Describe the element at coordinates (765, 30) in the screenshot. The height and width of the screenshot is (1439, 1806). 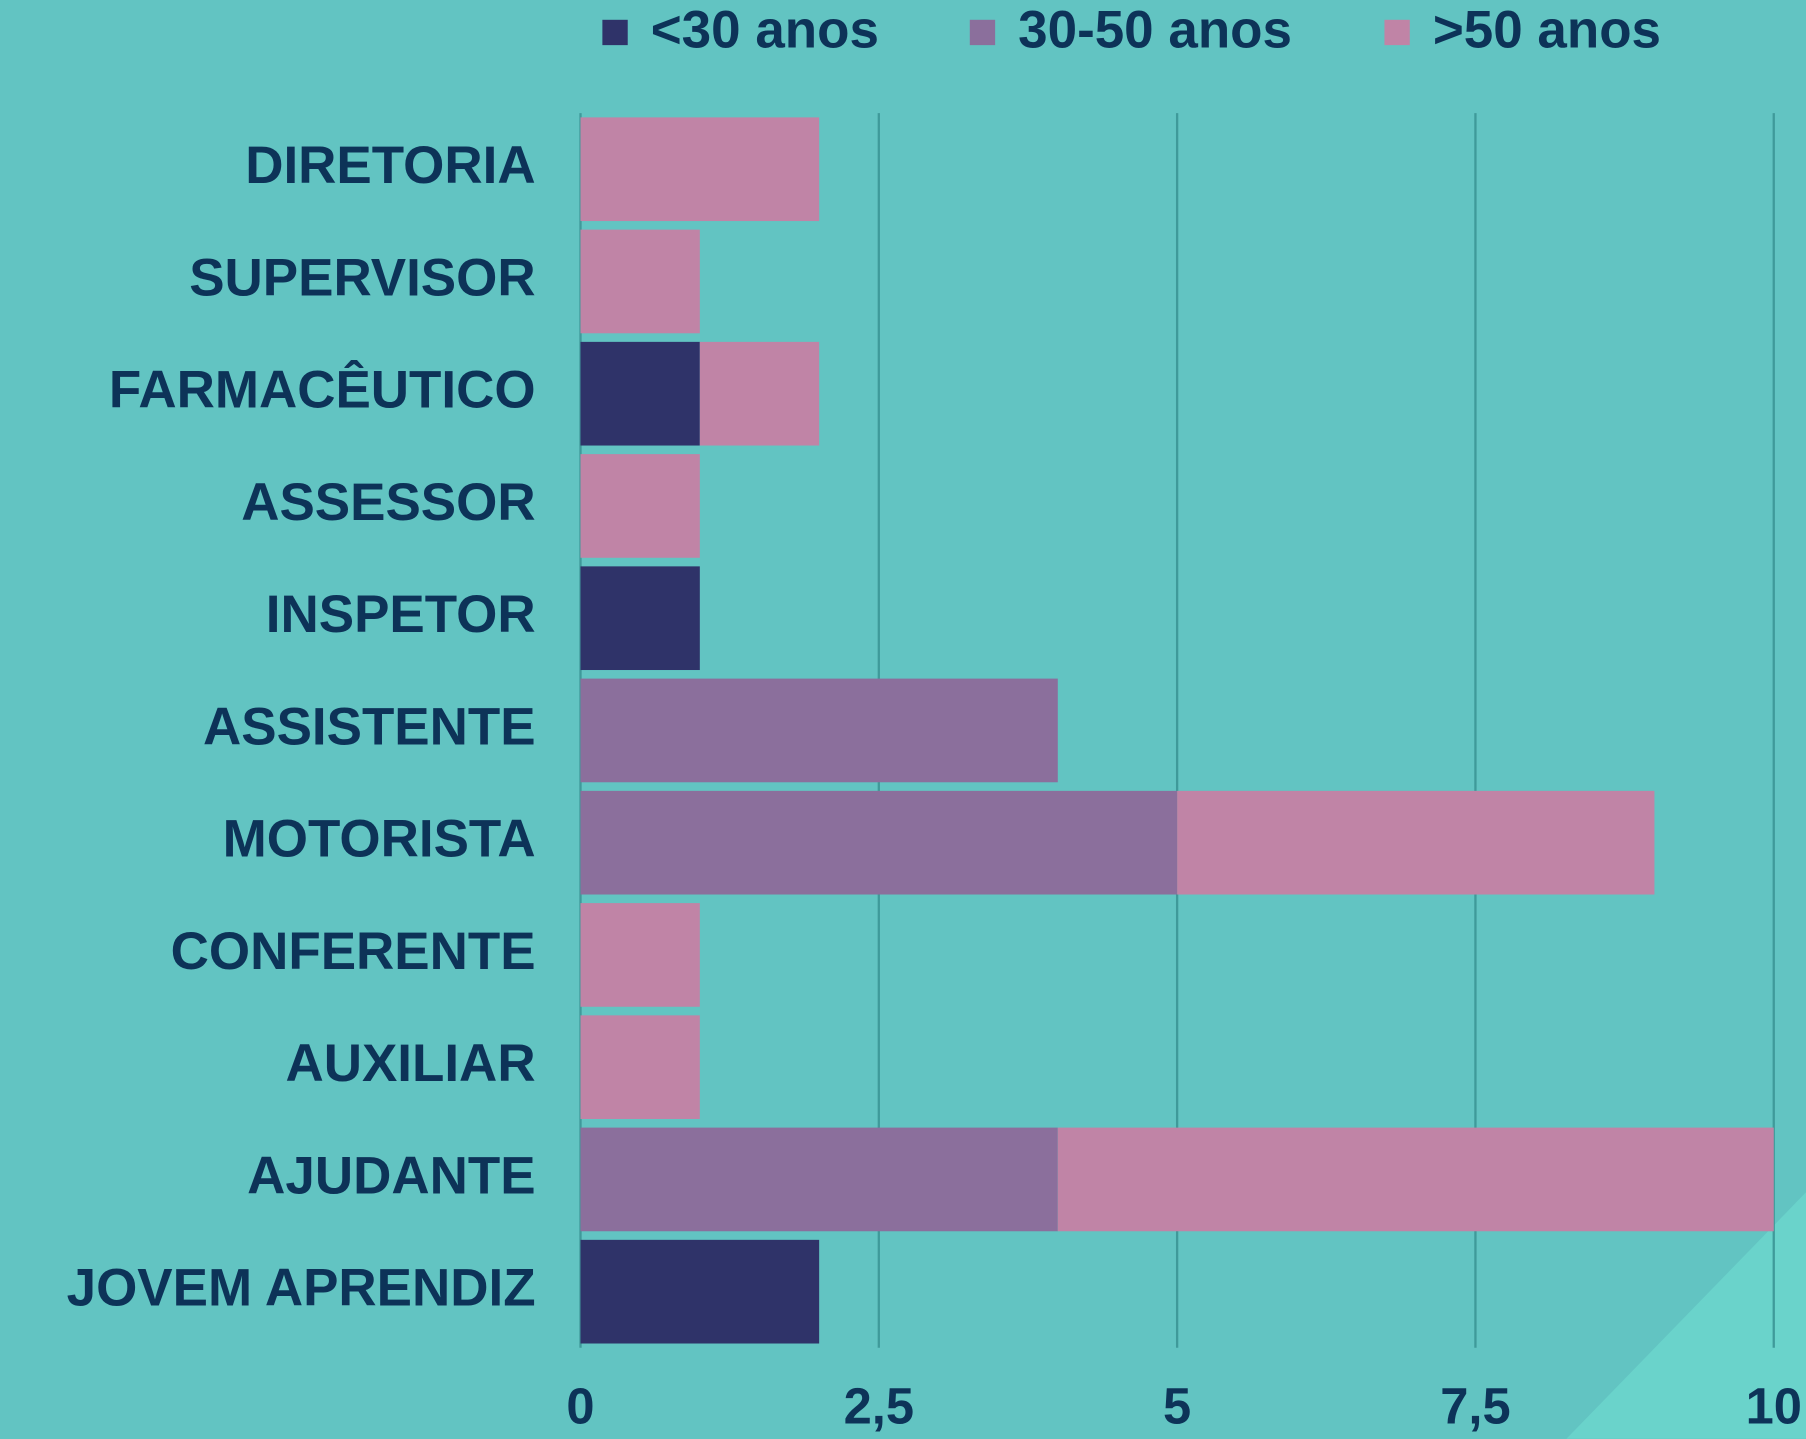
I see `legend-label: <30 anos` at that location.